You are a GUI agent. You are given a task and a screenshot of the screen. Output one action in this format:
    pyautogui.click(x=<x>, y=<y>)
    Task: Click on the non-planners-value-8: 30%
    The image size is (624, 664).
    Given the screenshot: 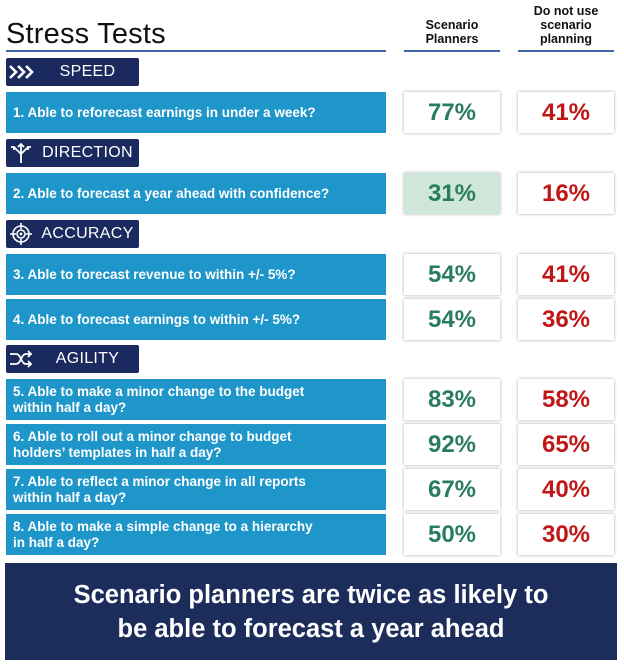 What is the action you would take?
    pyautogui.click(x=566, y=534)
    